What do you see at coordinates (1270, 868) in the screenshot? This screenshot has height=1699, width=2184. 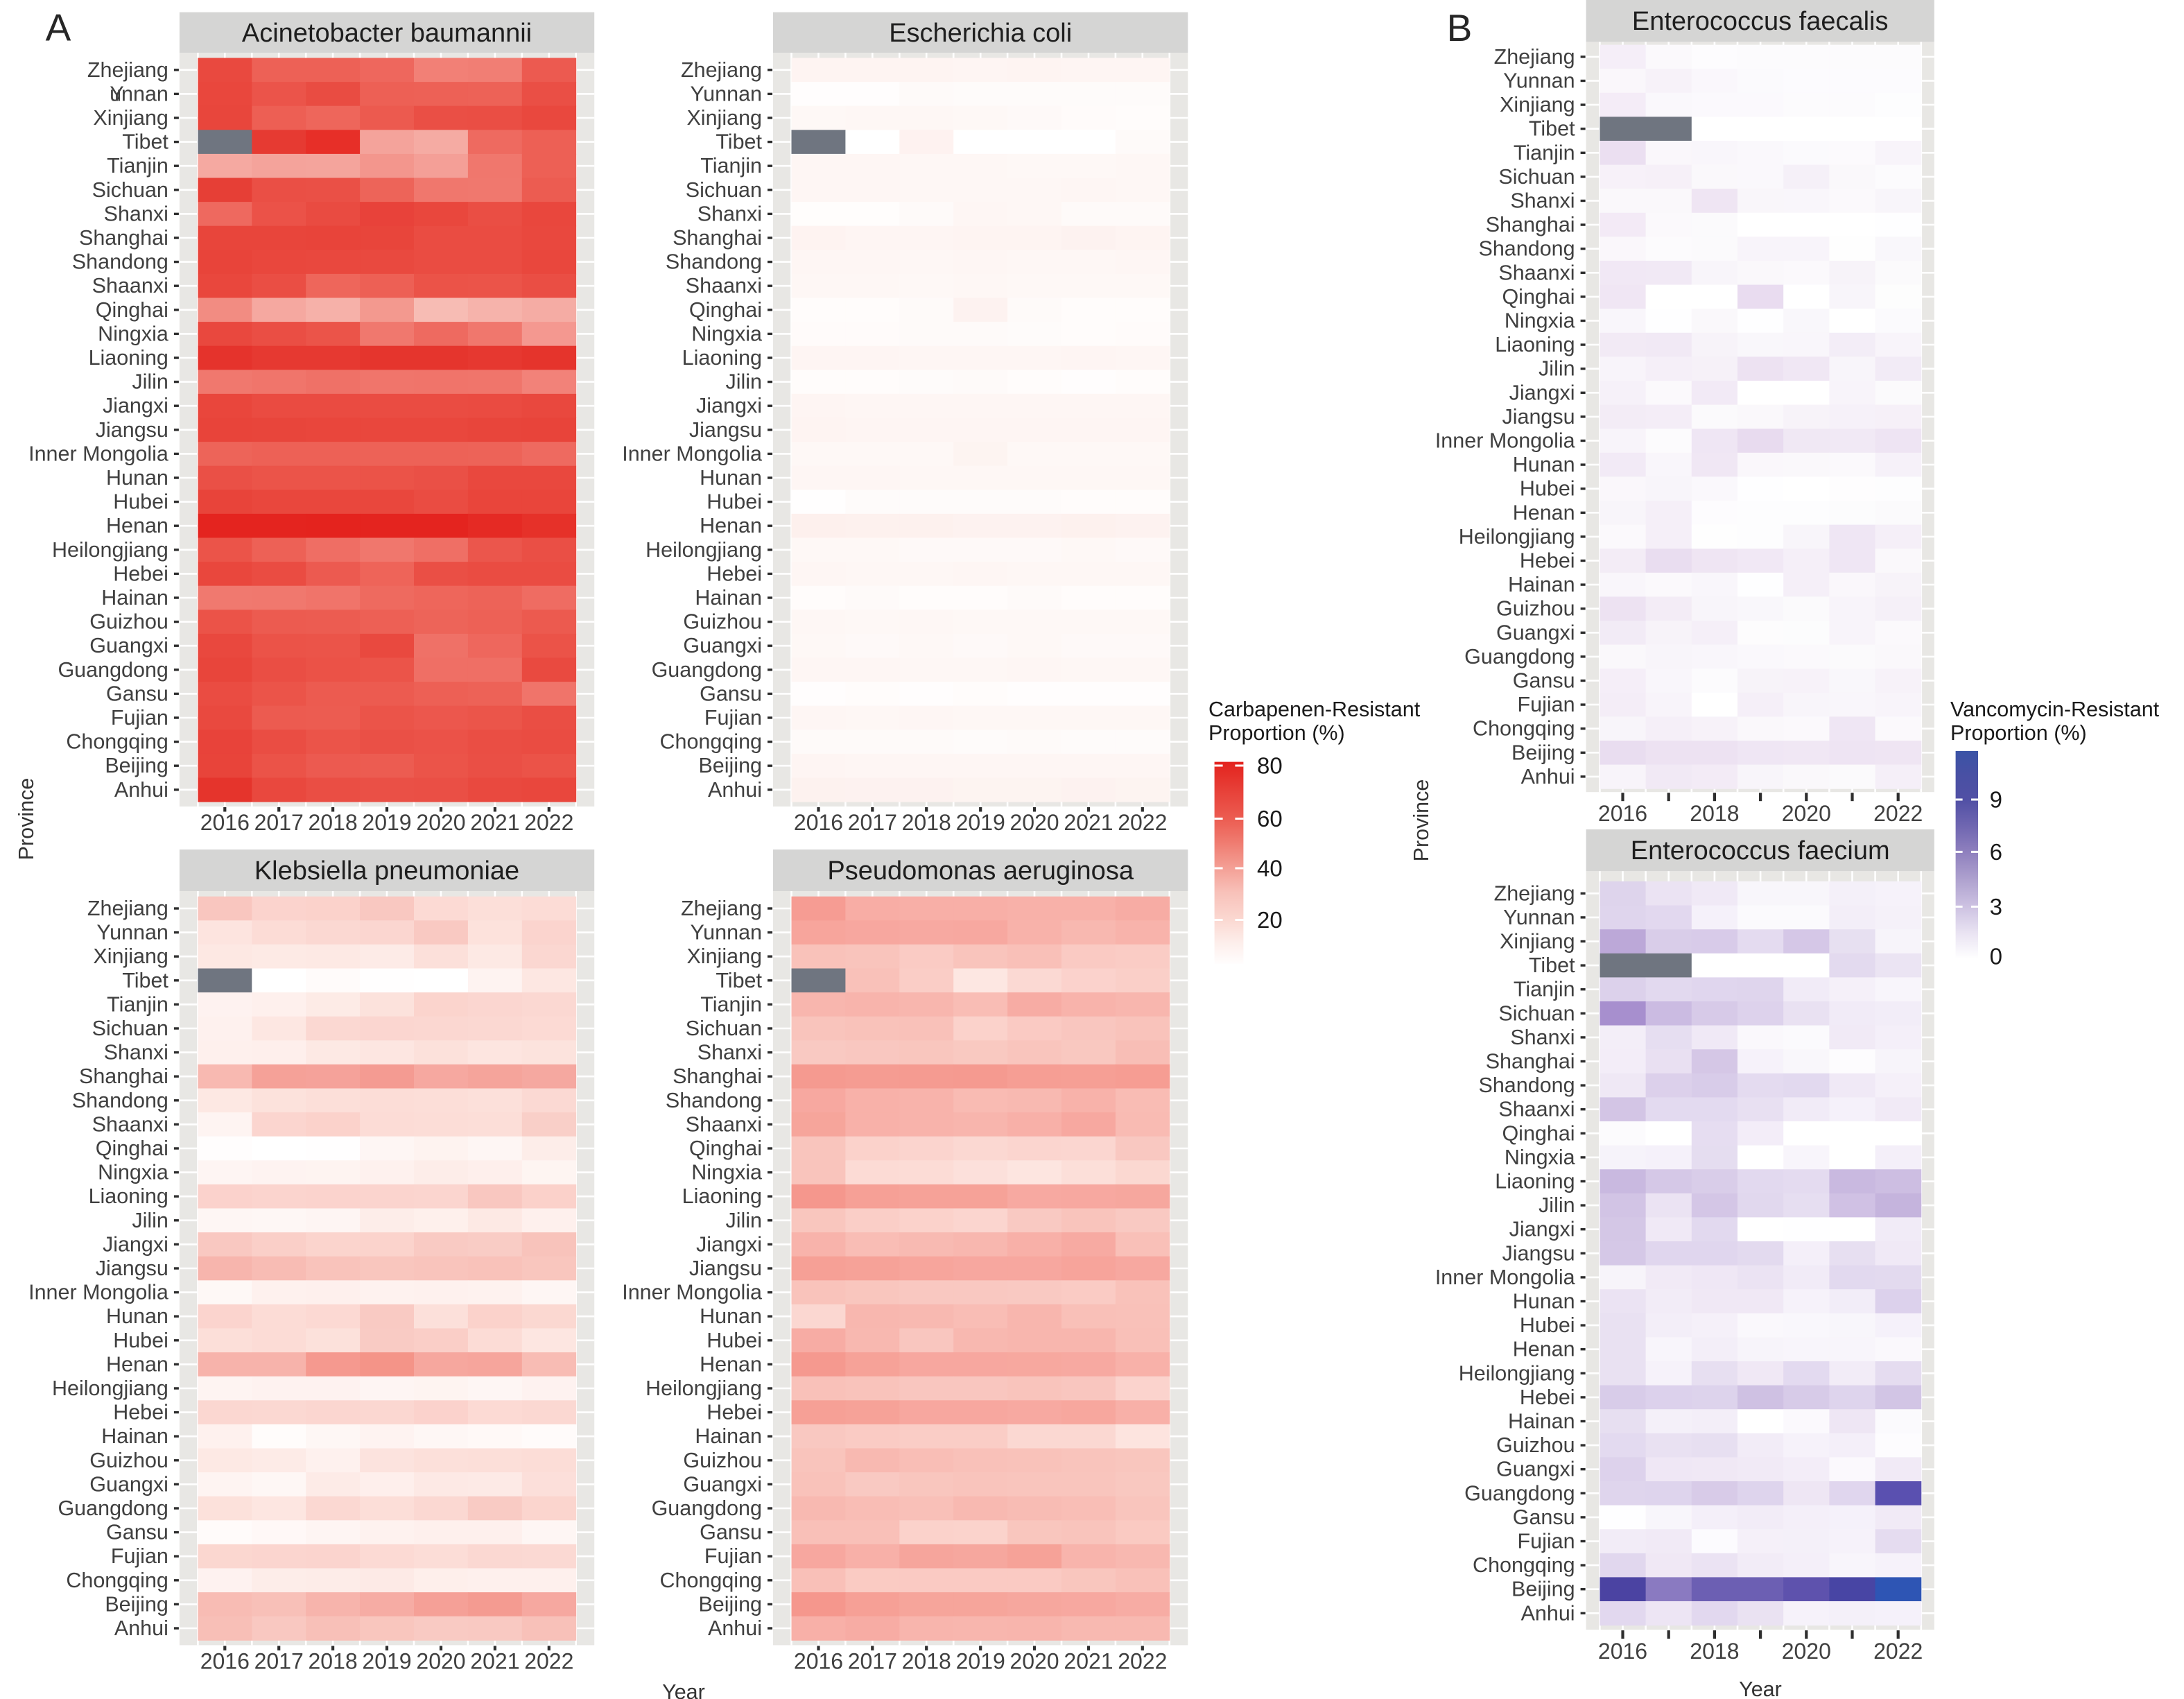 I see `svg-text: 40` at bounding box center [1270, 868].